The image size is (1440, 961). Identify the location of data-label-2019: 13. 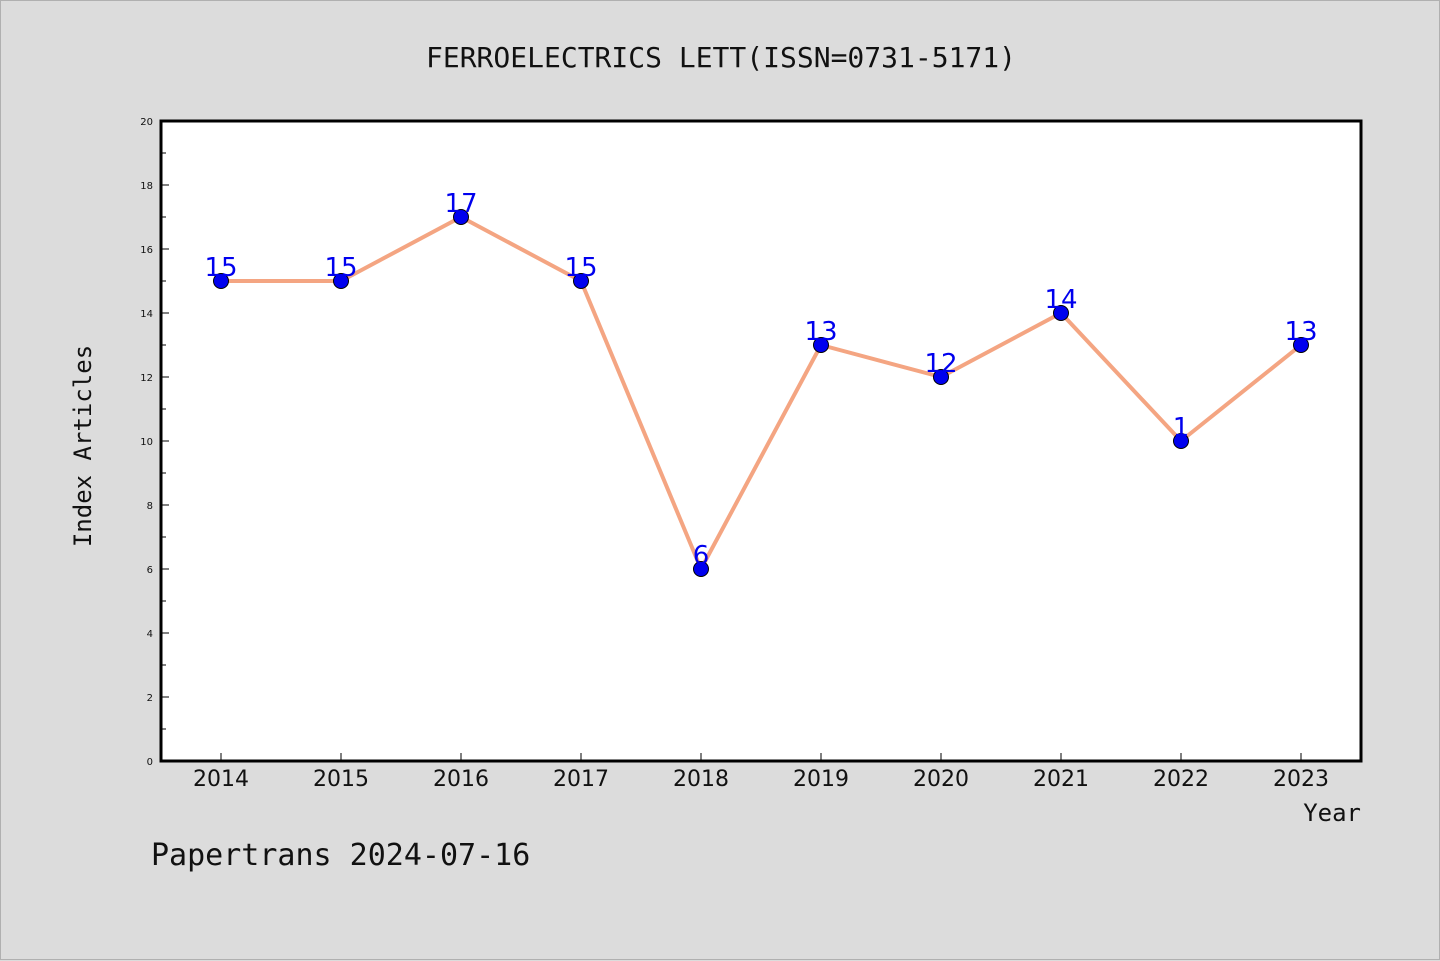
(820, 332).